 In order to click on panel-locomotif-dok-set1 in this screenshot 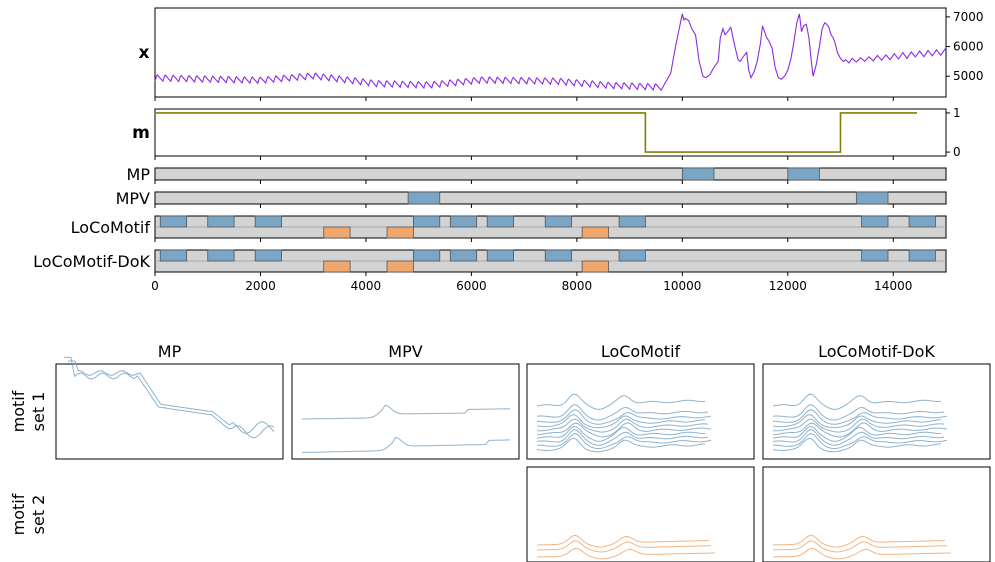, I will do `click(876, 411)`.